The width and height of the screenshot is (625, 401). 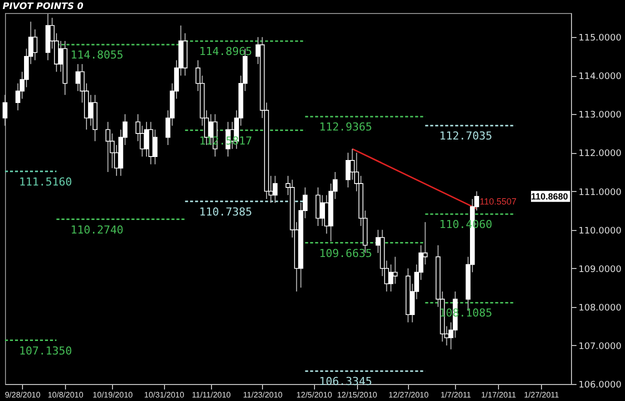 What do you see at coordinates (345, 127) in the screenshot?
I see `series-label: 112.9365` at bounding box center [345, 127].